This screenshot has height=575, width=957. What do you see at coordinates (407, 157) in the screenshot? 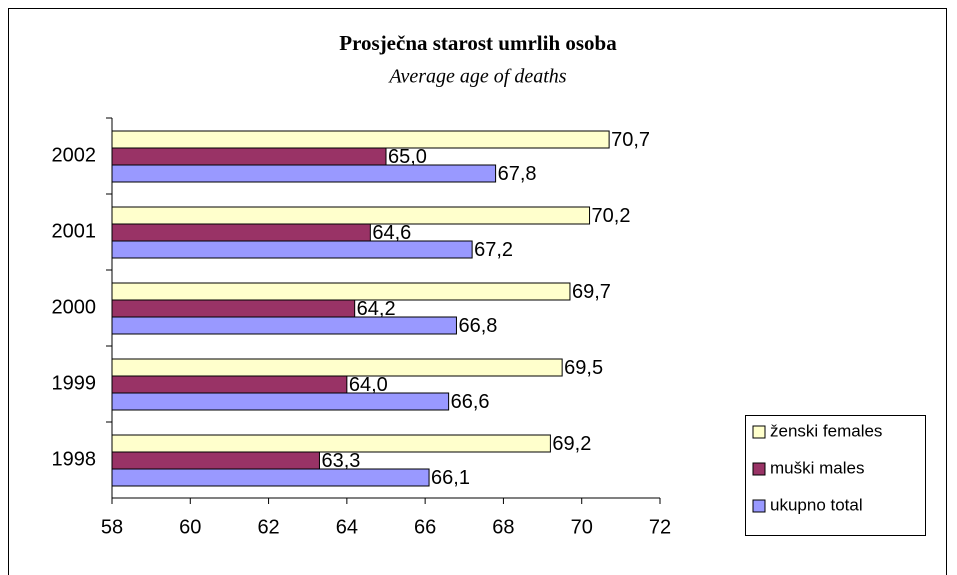
I see `value-label: 65,0` at bounding box center [407, 157].